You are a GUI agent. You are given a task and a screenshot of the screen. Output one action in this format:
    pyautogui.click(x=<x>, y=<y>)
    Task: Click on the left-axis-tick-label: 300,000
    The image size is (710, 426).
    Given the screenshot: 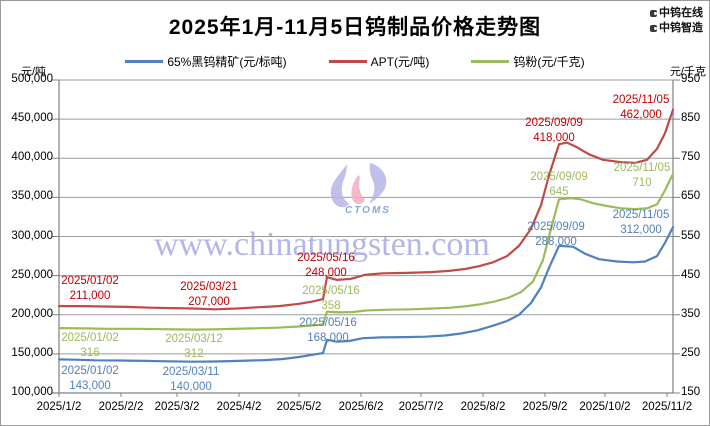 What is the action you would take?
    pyautogui.click(x=32, y=235)
    